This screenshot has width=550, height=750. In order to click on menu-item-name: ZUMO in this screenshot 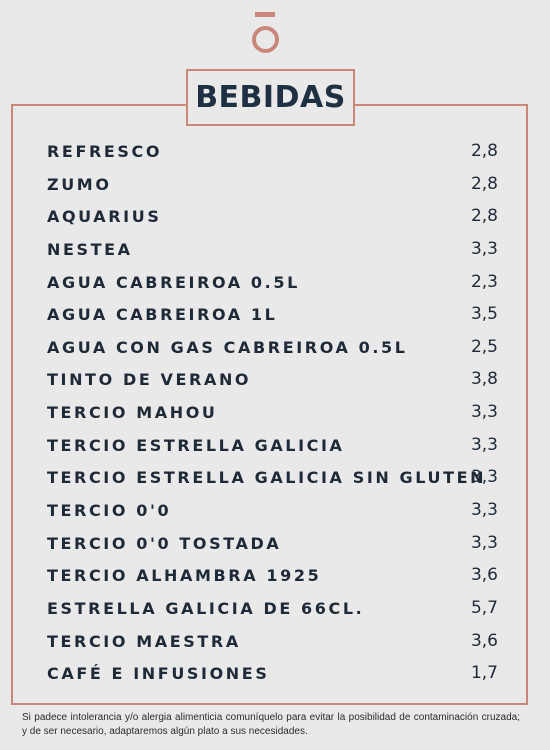, I will do `click(79, 184)`.